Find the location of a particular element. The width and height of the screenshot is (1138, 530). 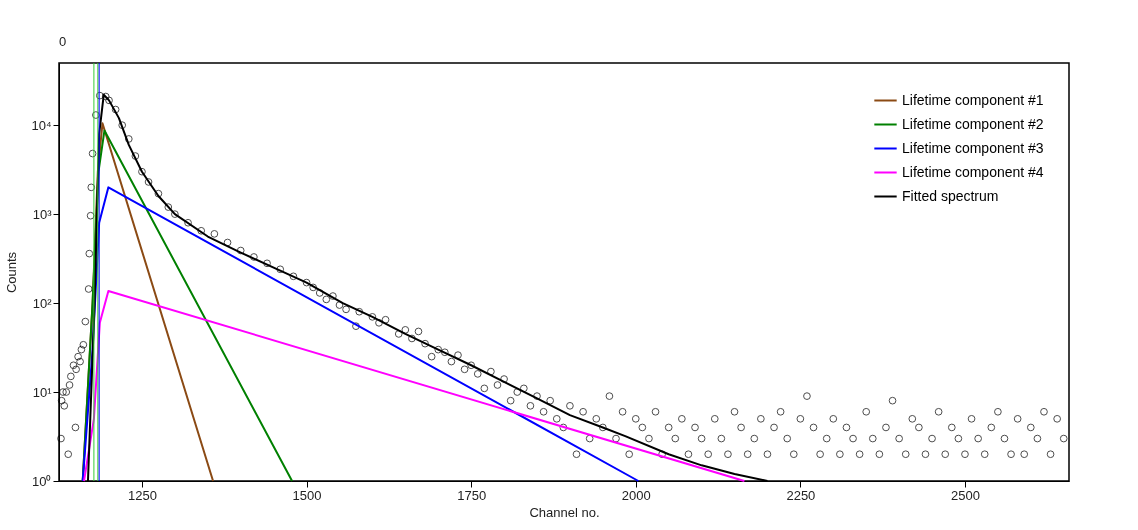

x-tick-label: 1500 is located at coordinates (307, 495).